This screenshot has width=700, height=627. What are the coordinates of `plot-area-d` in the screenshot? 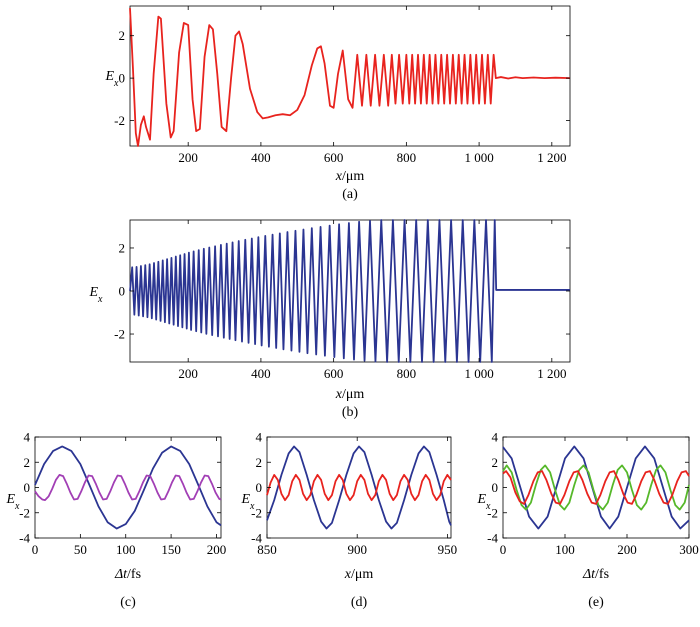 It's located at (359, 487).